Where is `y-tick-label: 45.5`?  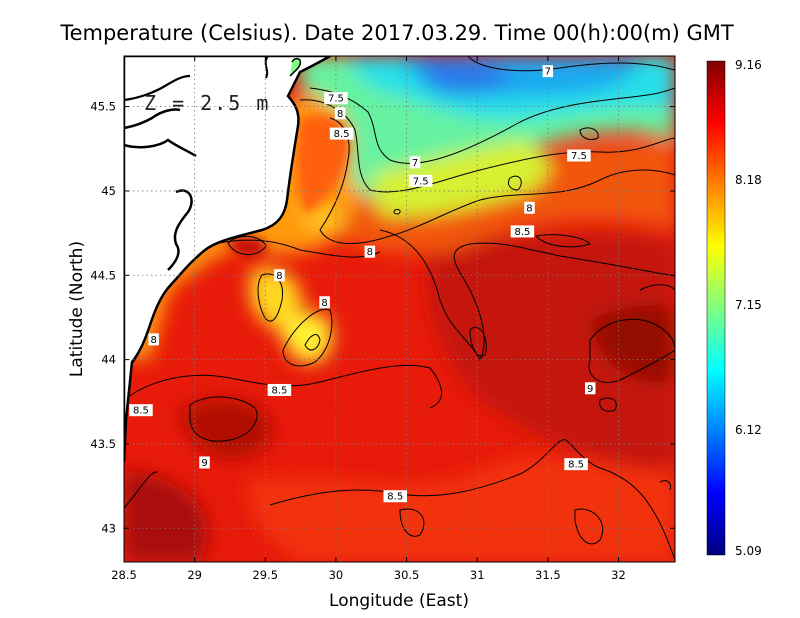 y-tick-label: 45.5 is located at coordinates (103, 107).